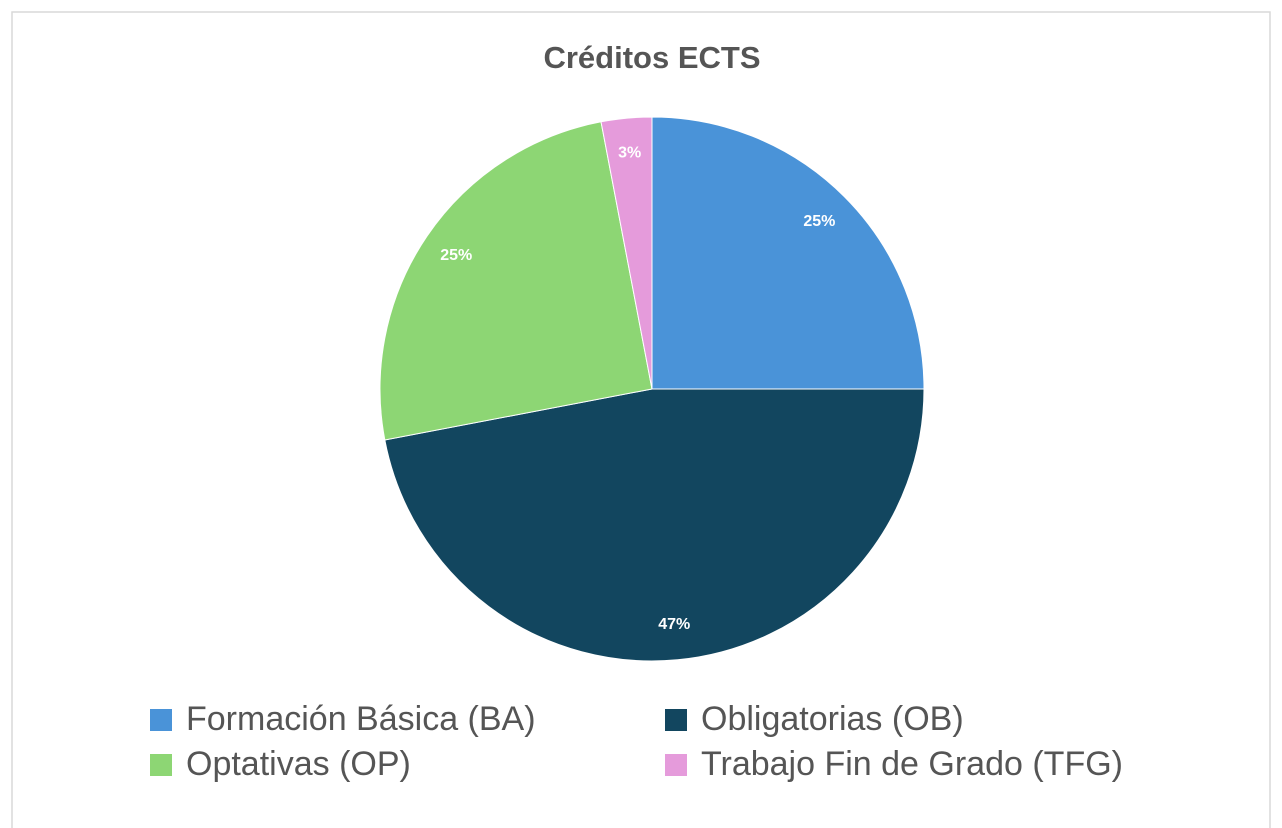 This screenshot has width=1282, height=828. I want to click on chart-title: Créditos ECTS, so click(651, 57).